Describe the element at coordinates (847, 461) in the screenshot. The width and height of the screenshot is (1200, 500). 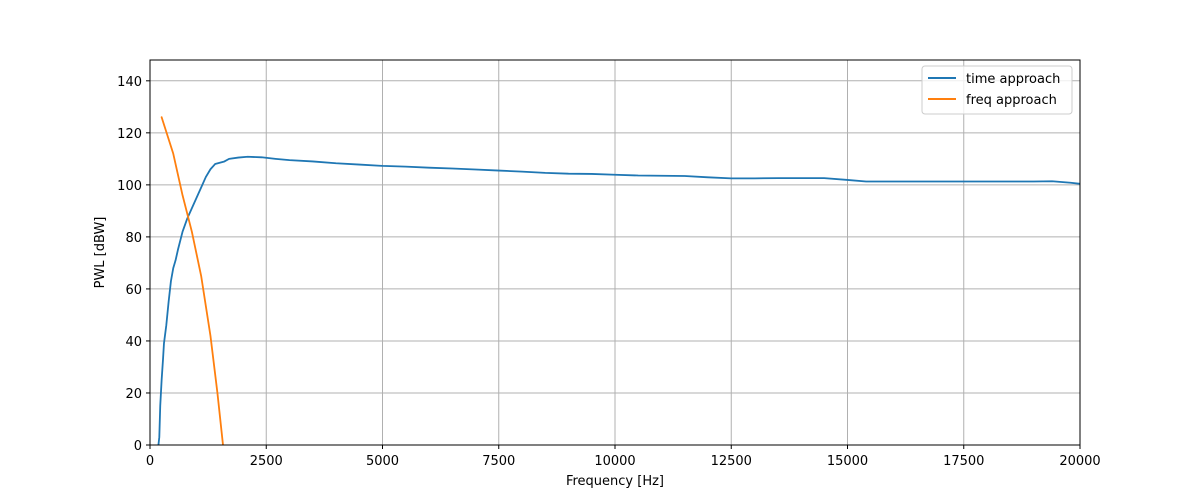
I see `x-tick-label: 15000` at that location.